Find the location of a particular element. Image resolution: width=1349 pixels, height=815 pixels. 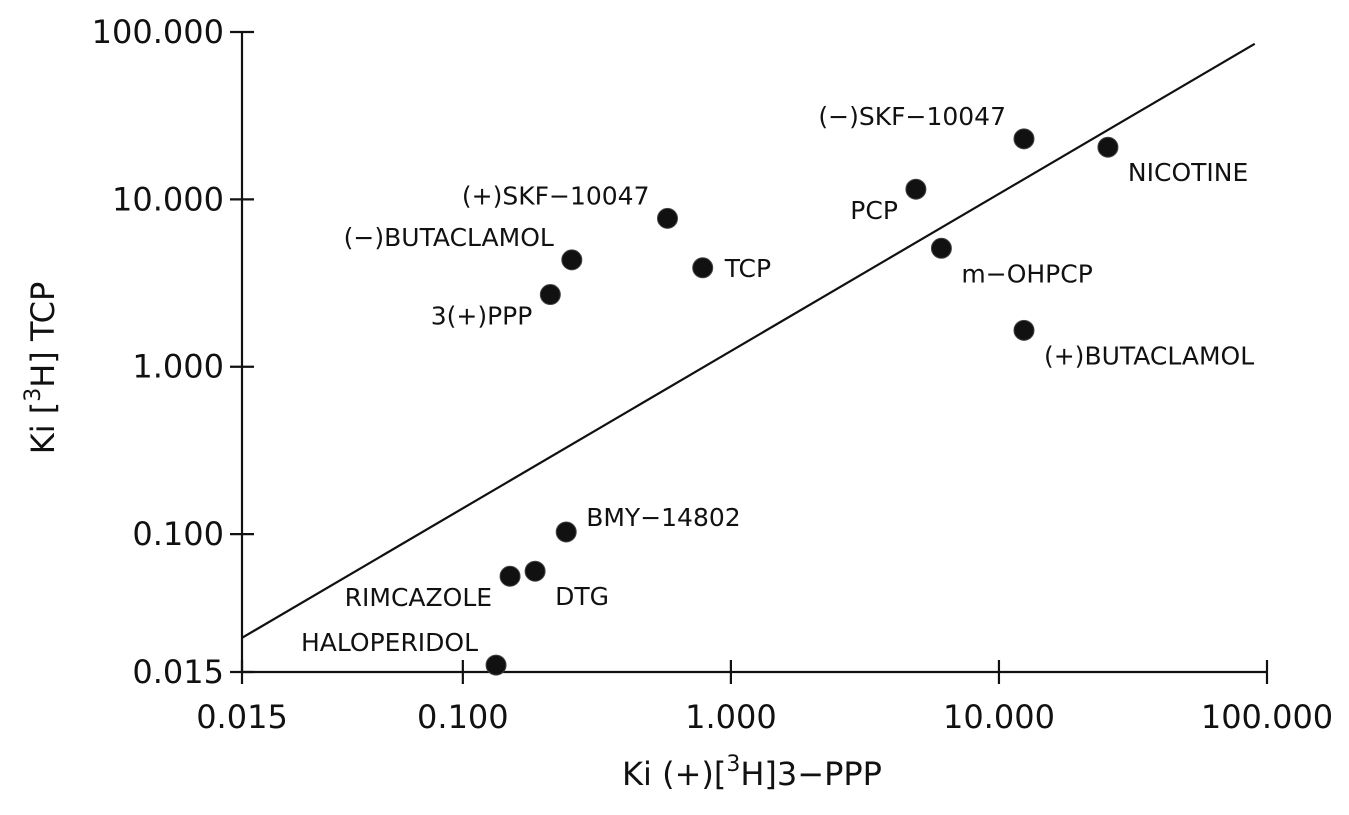

y-axis-label-sup: 3 is located at coordinates (33, 395).